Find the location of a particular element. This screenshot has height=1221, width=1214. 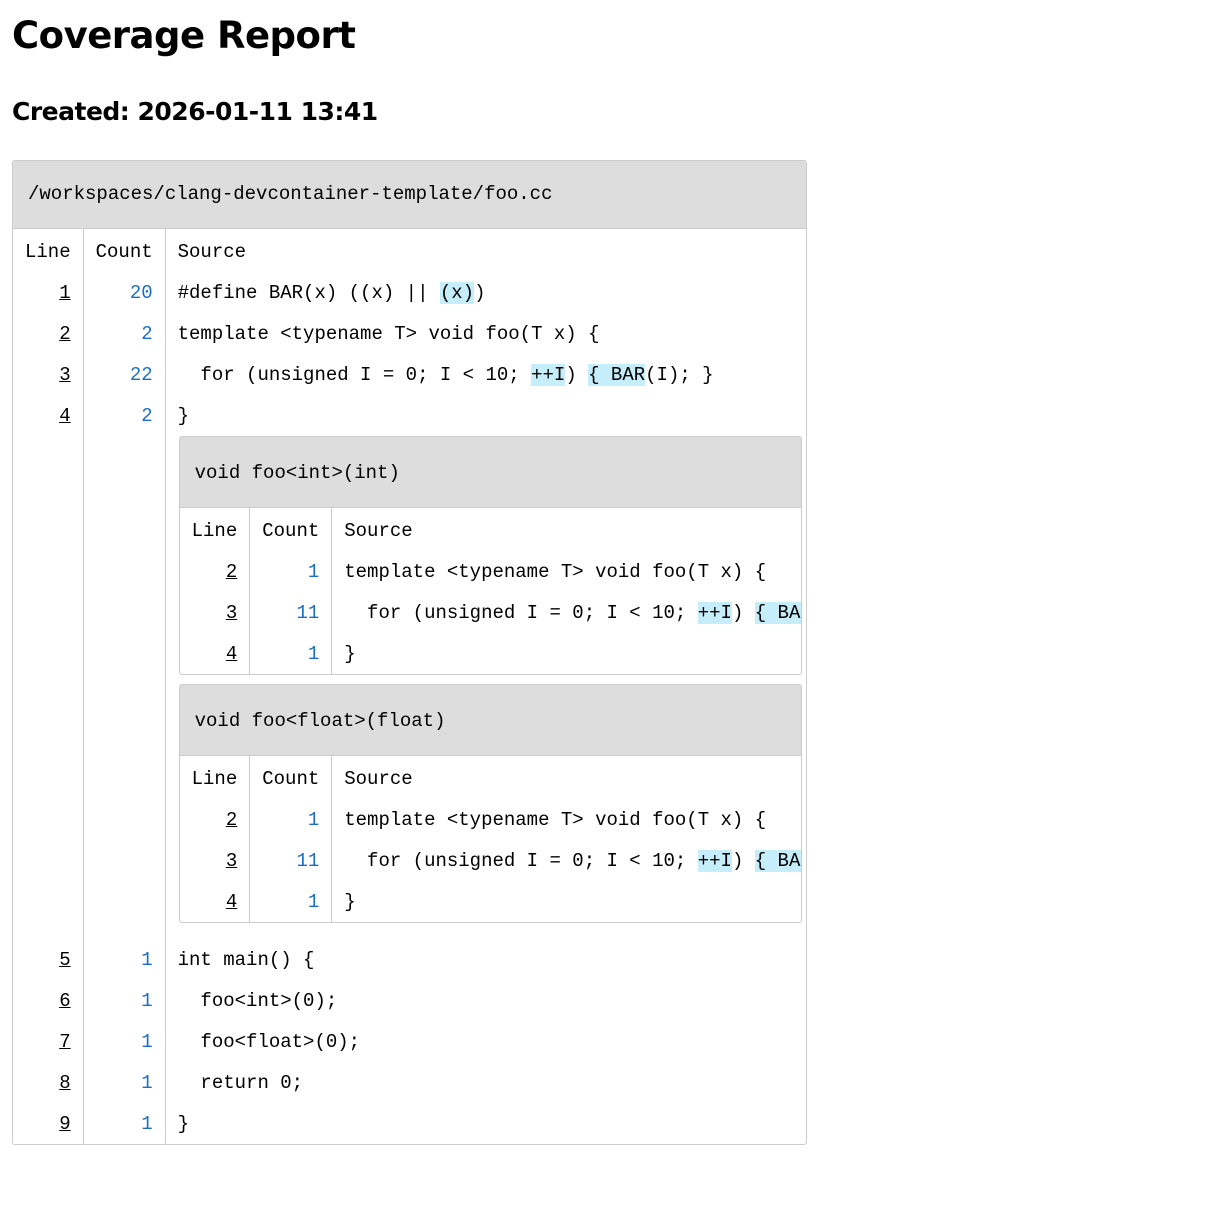

code-segment: #define BAR(x) ((x) || is located at coordinates (308, 292).